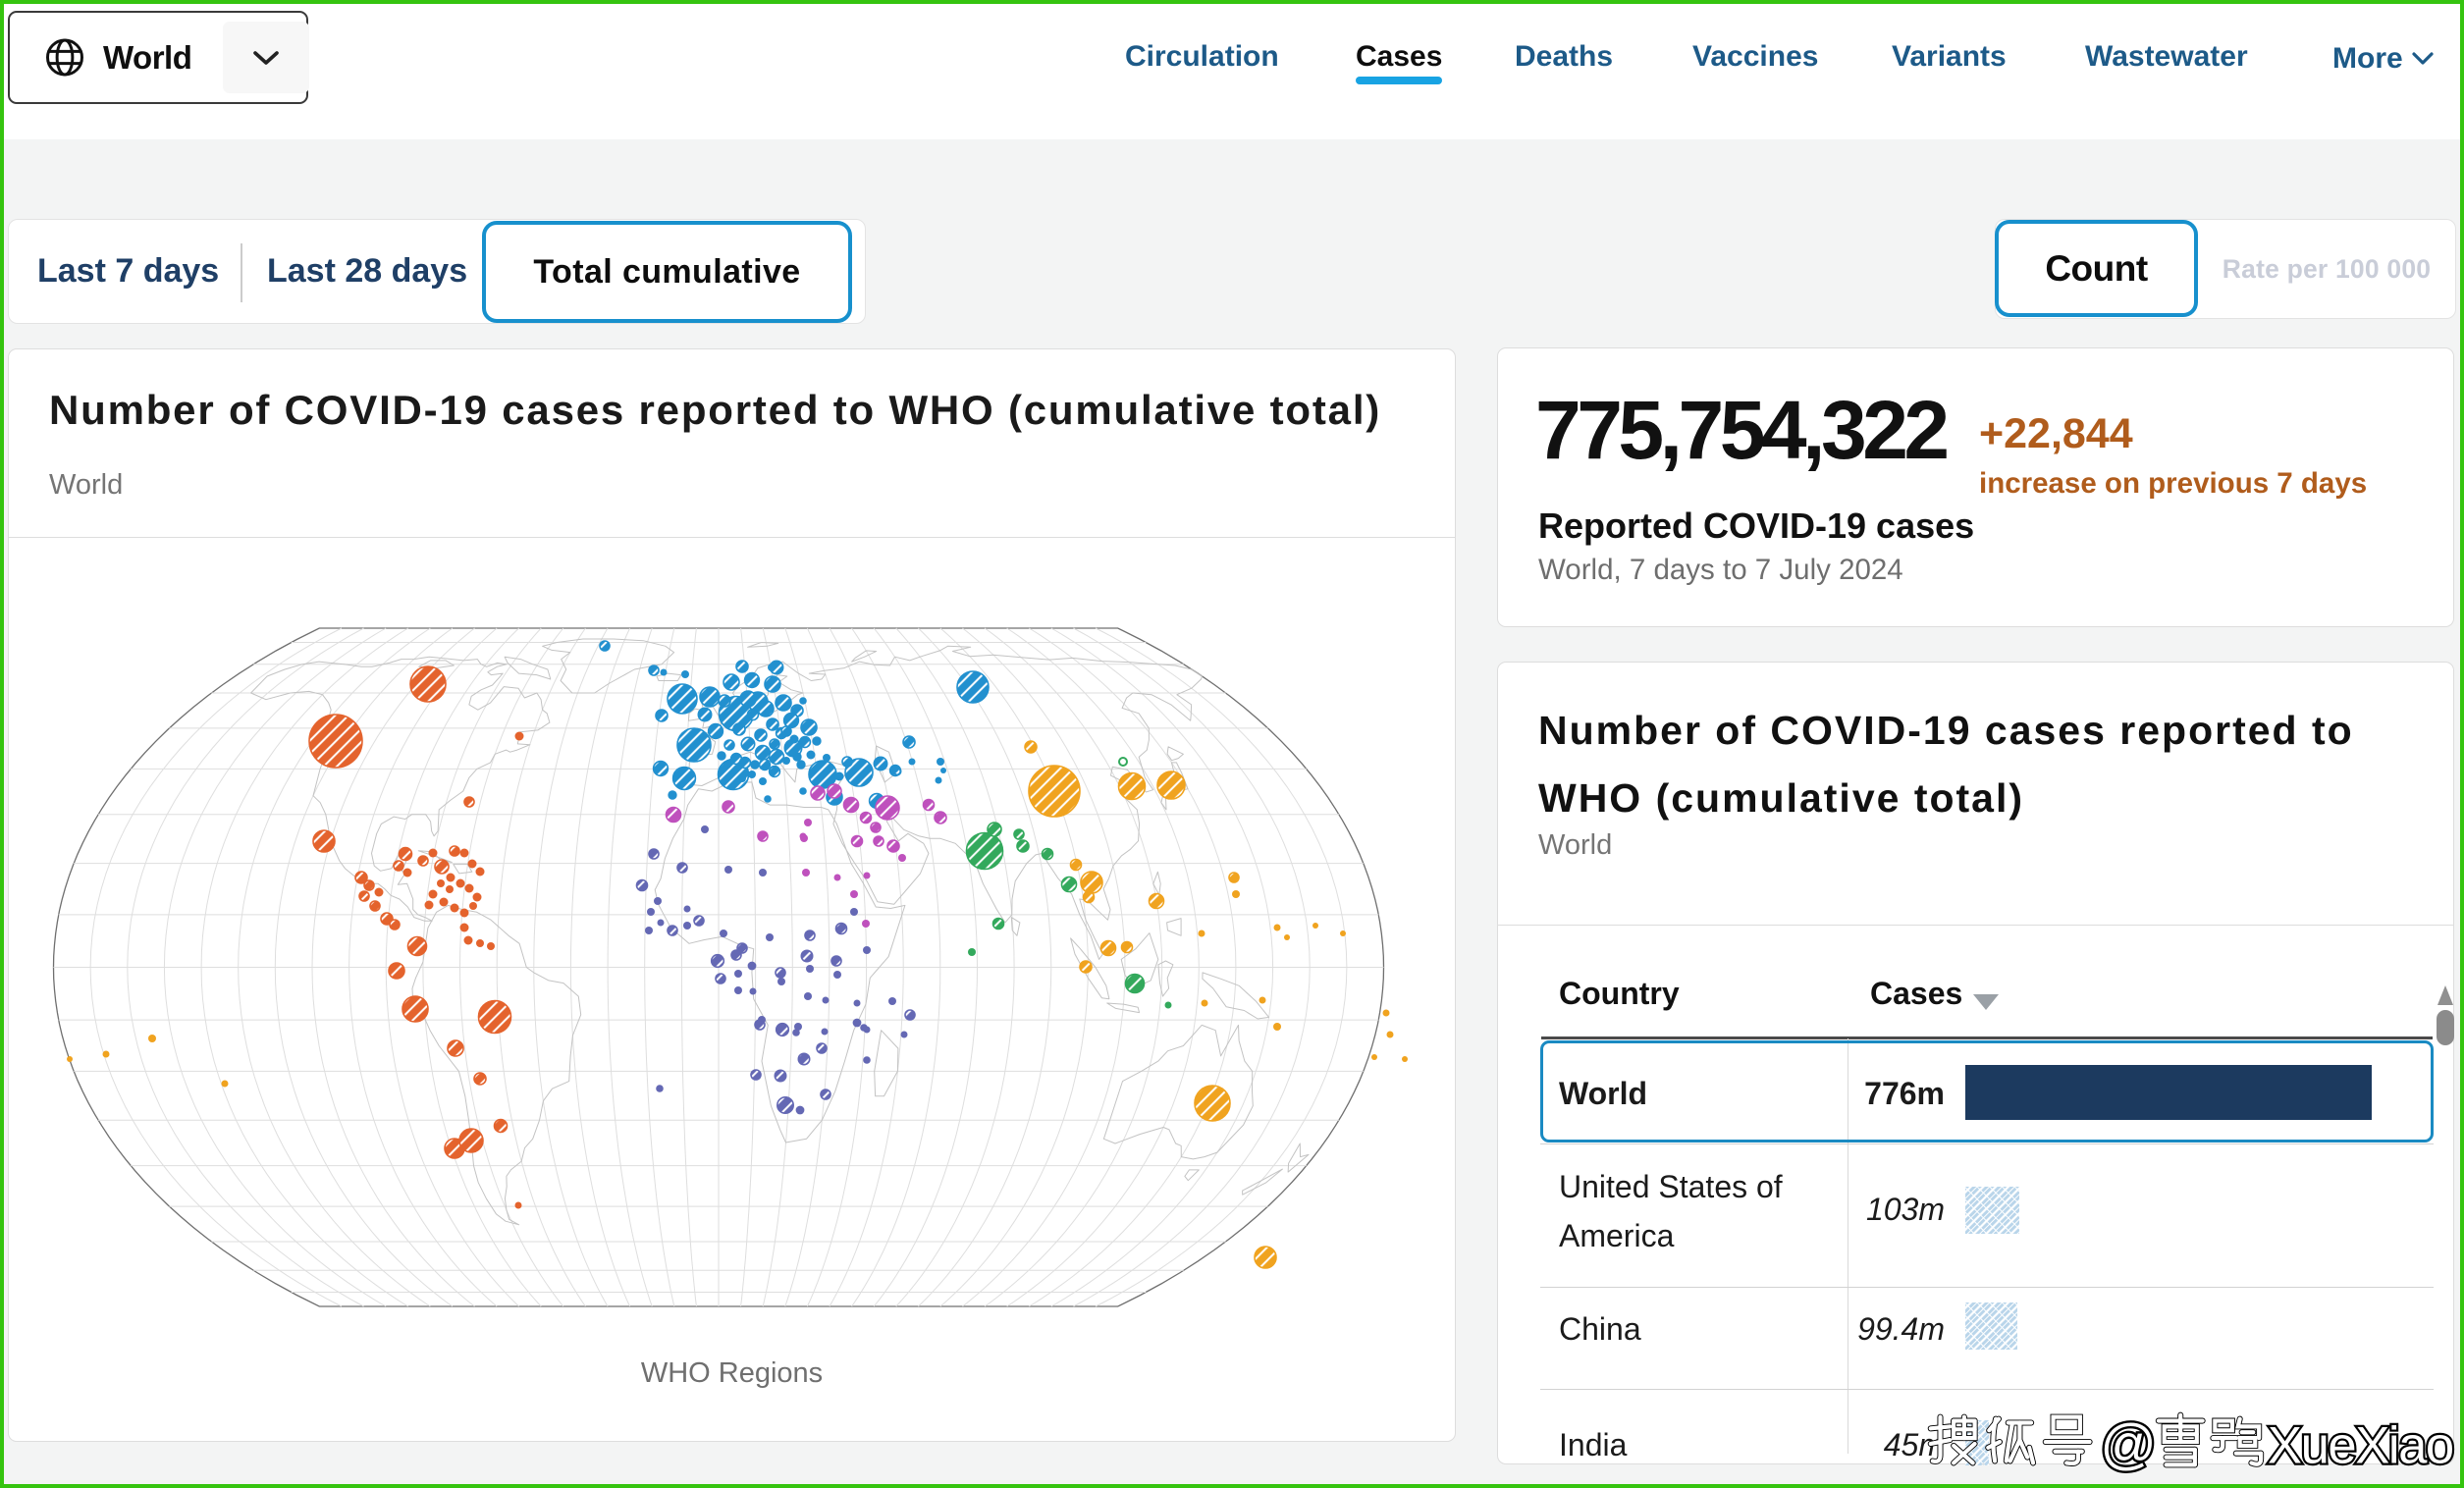 Image resolution: width=2464 pixels, height=1488 pixels. I want to click on svg-text: XueXiao, so click(2360, 1445).